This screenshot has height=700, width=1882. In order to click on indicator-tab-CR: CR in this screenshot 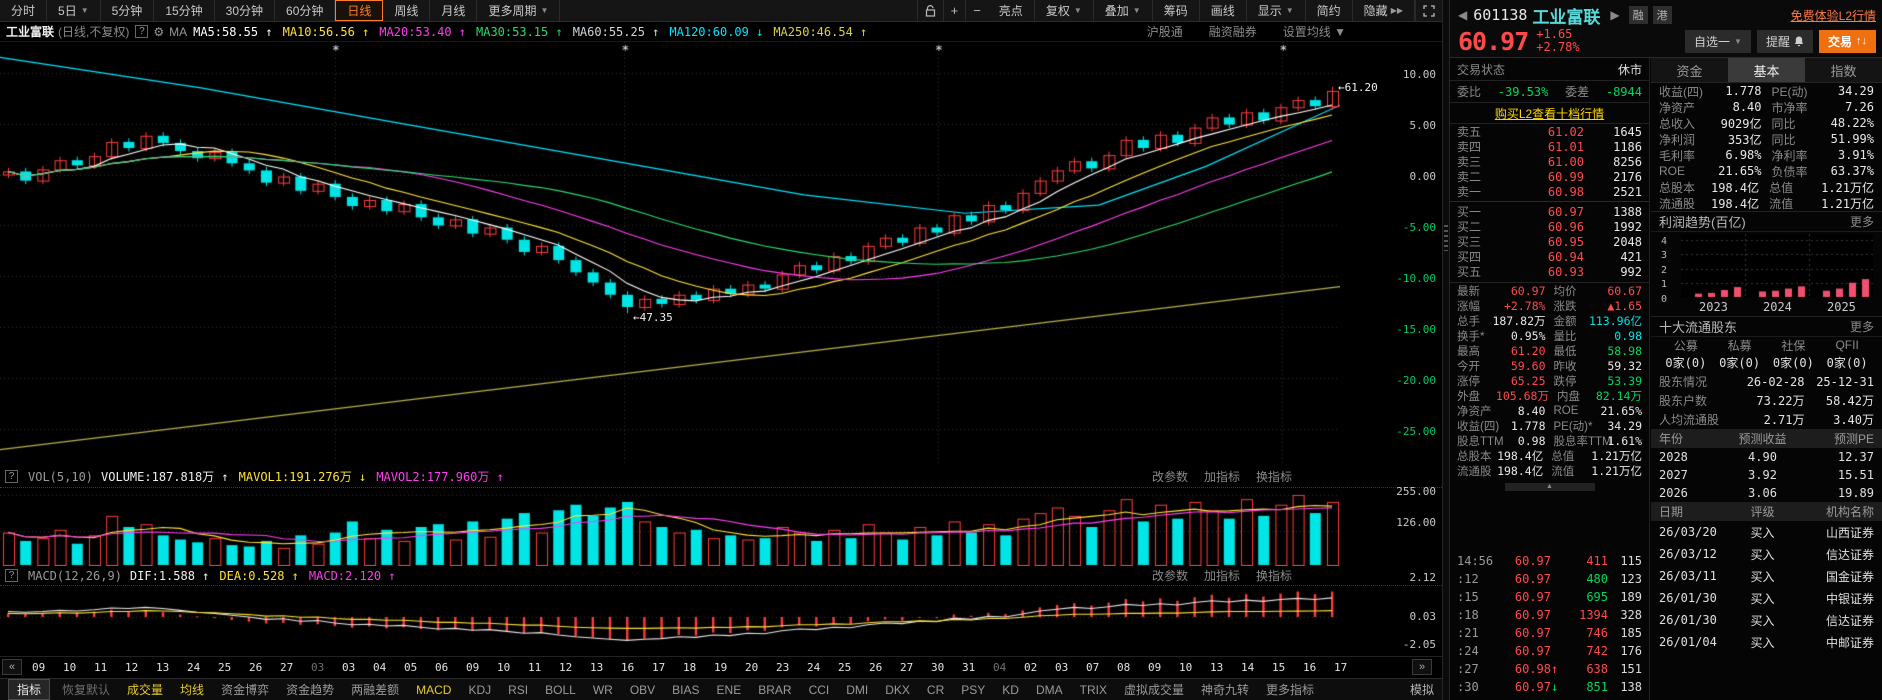, I will do `click(935, 689)`.